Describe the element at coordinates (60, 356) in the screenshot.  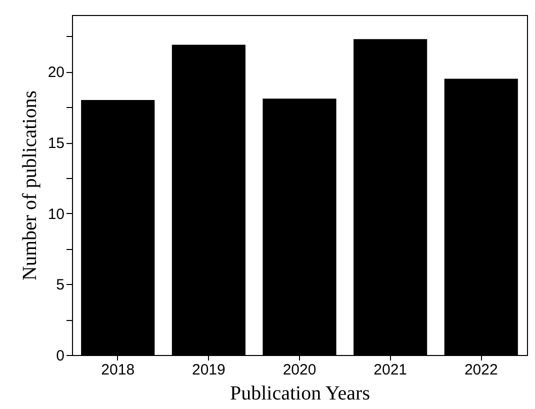
I see `y-tick-label: 0` at that location.